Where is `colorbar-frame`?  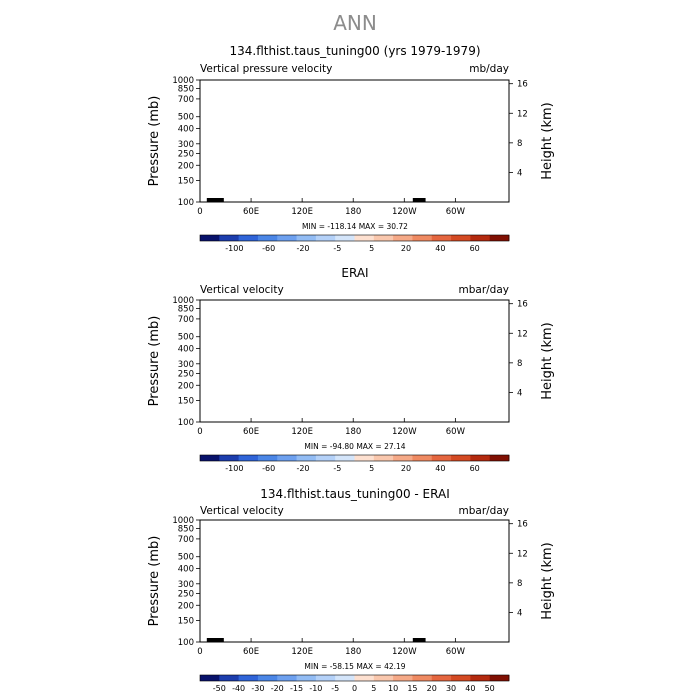 colorbar-frame is located at coordinates (354, 238).